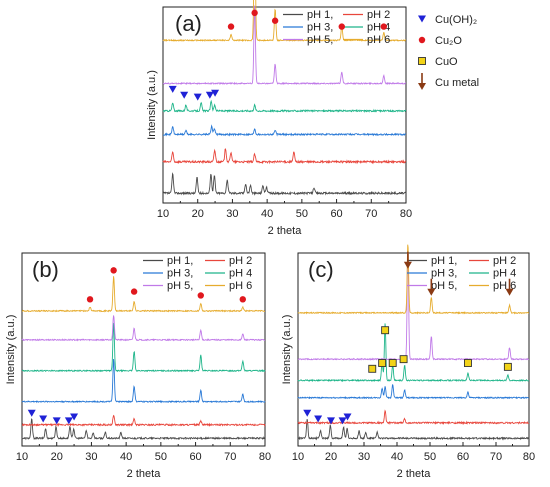  Describe the element at coordinates (448, 52) in the screenshot. I see `phase-symbol-legend: Cu(OH)₂ Cu₂O CuO Cu metal` at that location.